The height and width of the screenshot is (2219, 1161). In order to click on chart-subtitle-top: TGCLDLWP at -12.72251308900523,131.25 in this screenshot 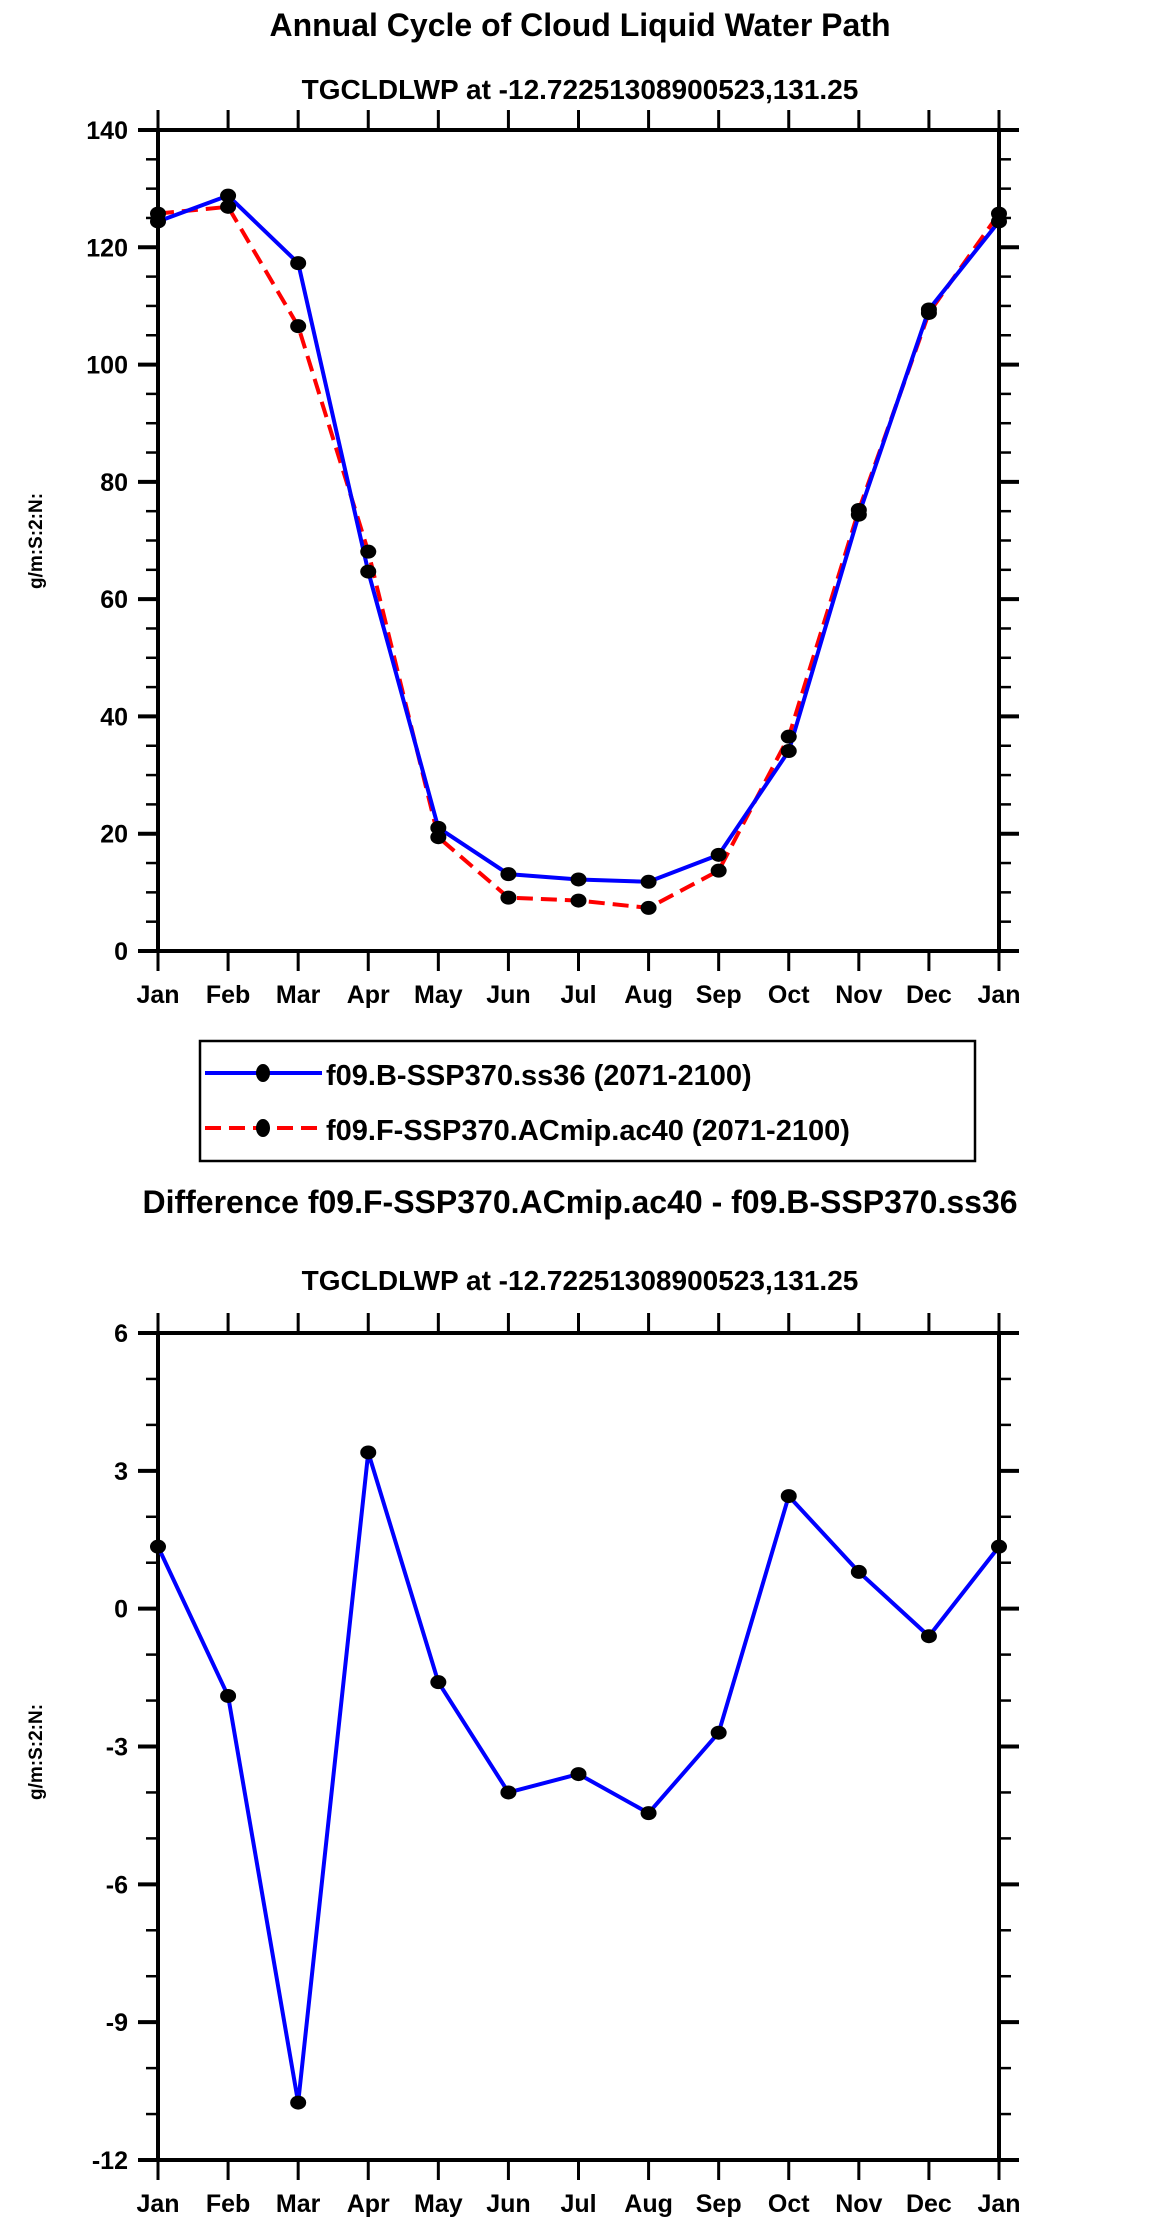, I will do `click(580, 89)`.